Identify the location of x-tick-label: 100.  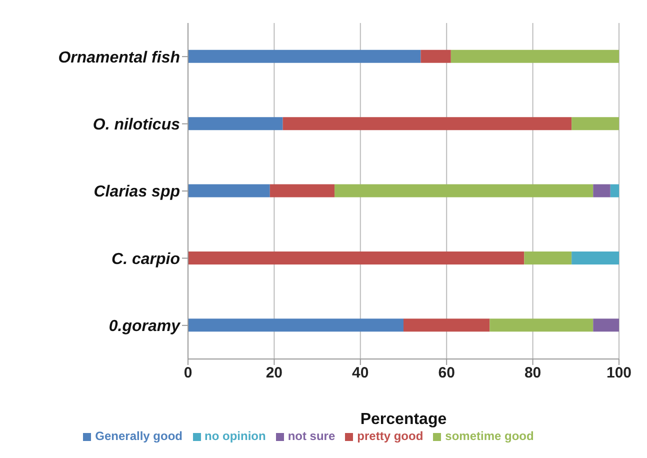
(619, 373).